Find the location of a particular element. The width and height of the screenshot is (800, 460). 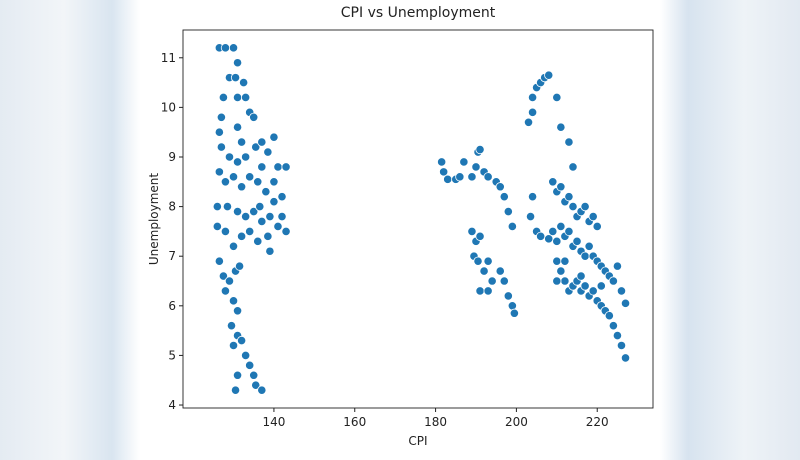

y-tick-label: 10 is located at coordinates (168, 107).